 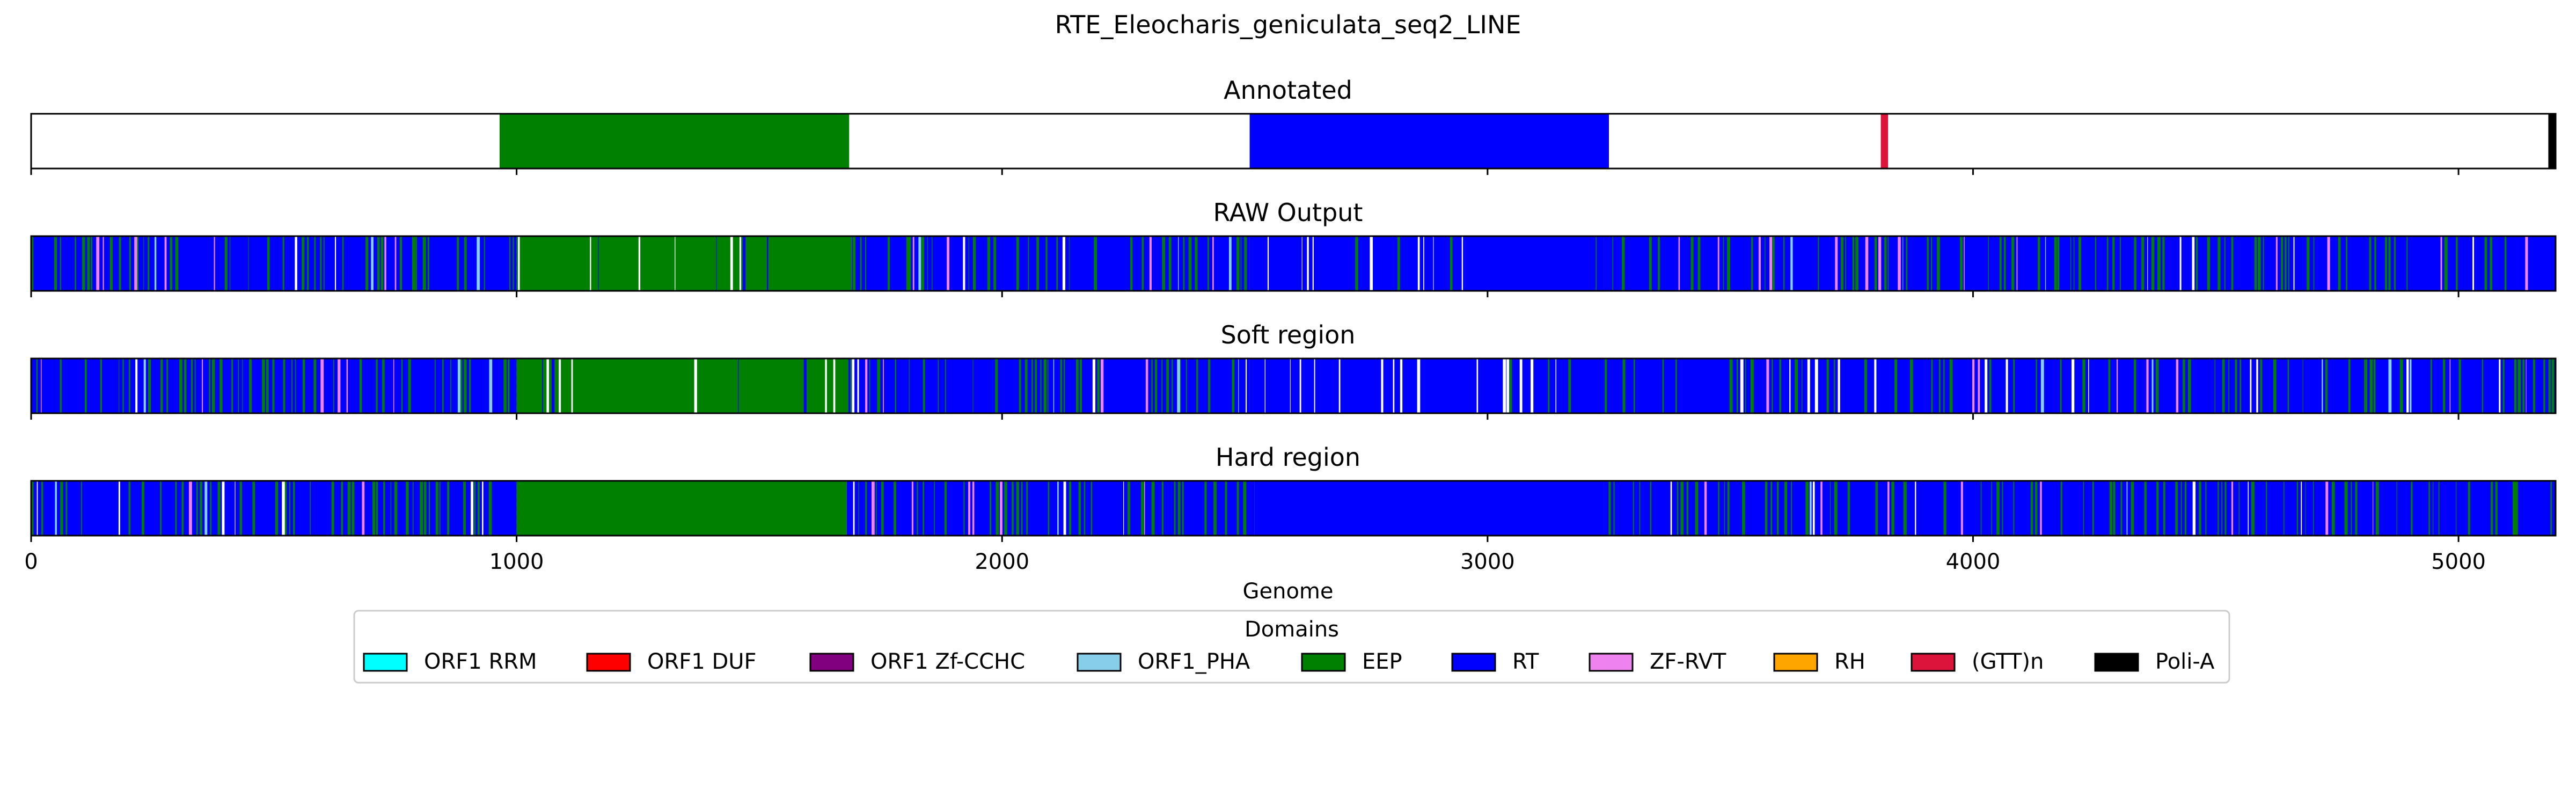 I want to click on legend-swatch, so click(x=1323, y=662).